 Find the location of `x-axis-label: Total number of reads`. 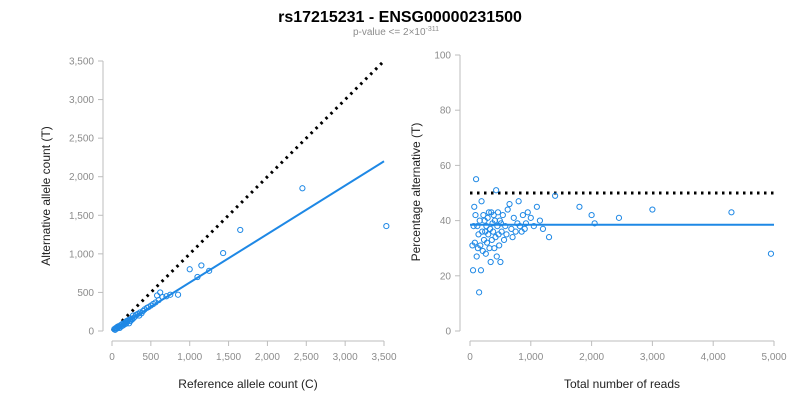

x-axis-label: Total number of reads is located at coordinates (622, 384).